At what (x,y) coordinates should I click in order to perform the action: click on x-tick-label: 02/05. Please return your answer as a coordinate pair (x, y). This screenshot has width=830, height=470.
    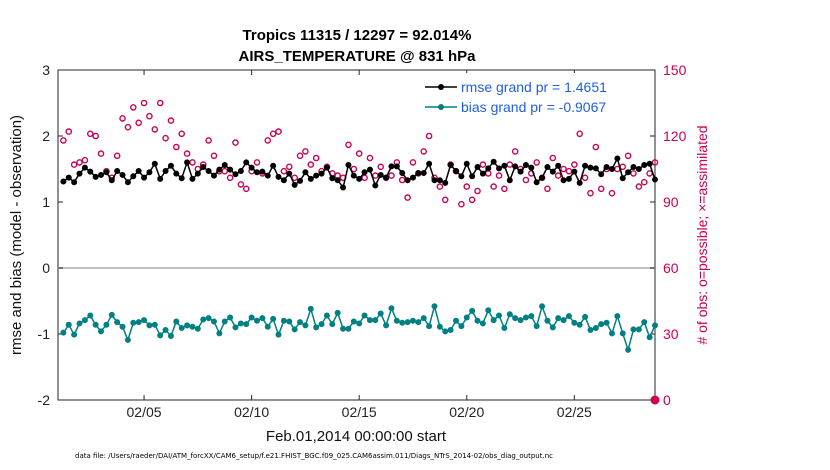
    Looking at the image, I should click on (144, 412).